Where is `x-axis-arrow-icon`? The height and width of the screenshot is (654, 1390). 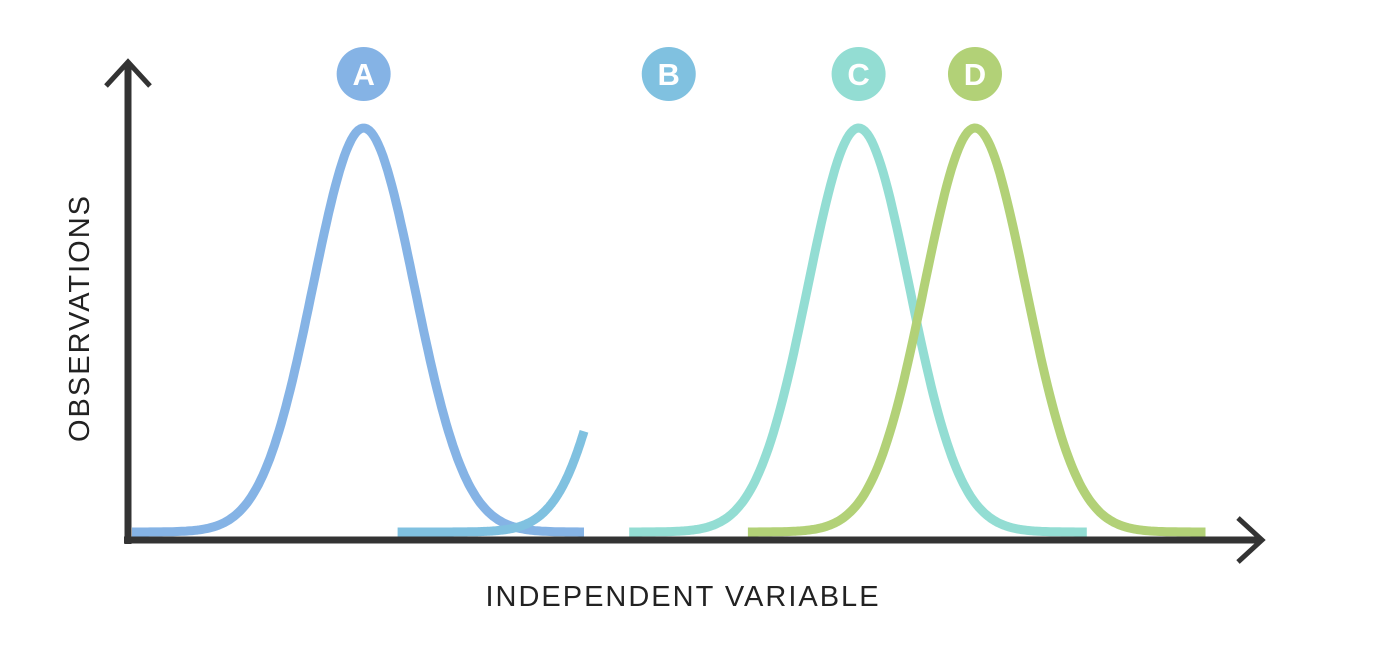
x-axis-arrow-icon is located at coordinates (1251, 540).